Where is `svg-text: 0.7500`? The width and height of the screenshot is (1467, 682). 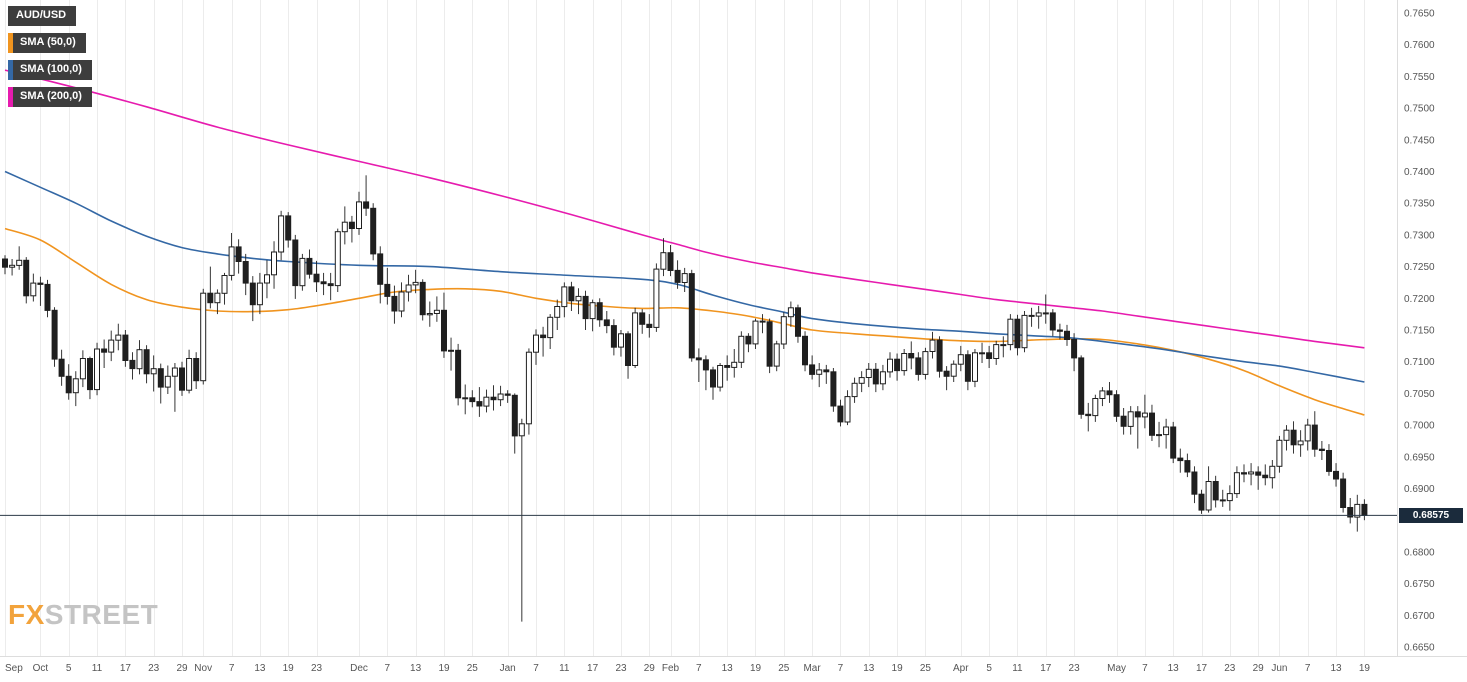 svg-text: 0.7500 is located at coordinates (1419, 109).